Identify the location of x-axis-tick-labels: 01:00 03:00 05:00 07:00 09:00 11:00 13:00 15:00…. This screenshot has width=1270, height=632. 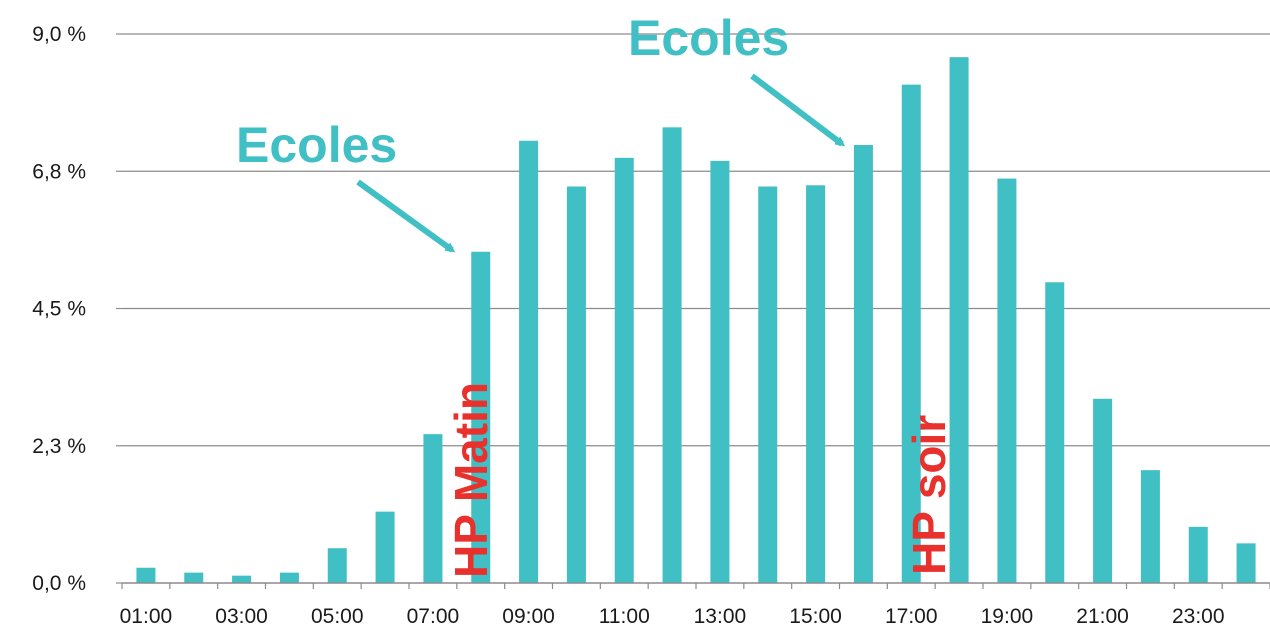
(672, 616).